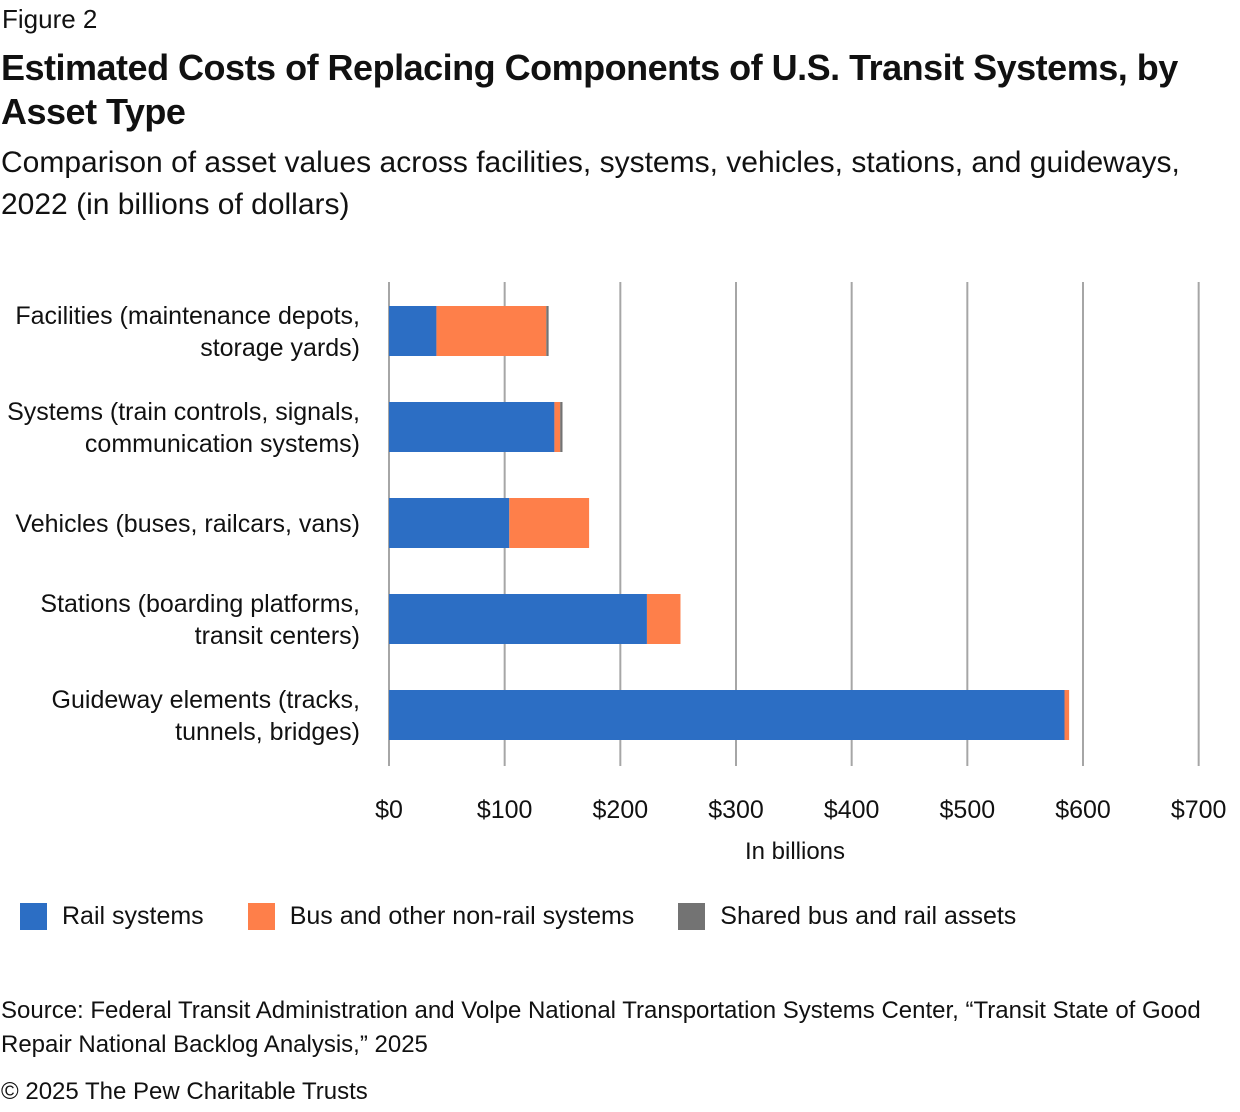 This screenshot has width=1240, height=1112. What do you see at coordinates (50, 19) in the screenshot?
I see `figure-label: Figure 2` at bounding box center [50, 19].